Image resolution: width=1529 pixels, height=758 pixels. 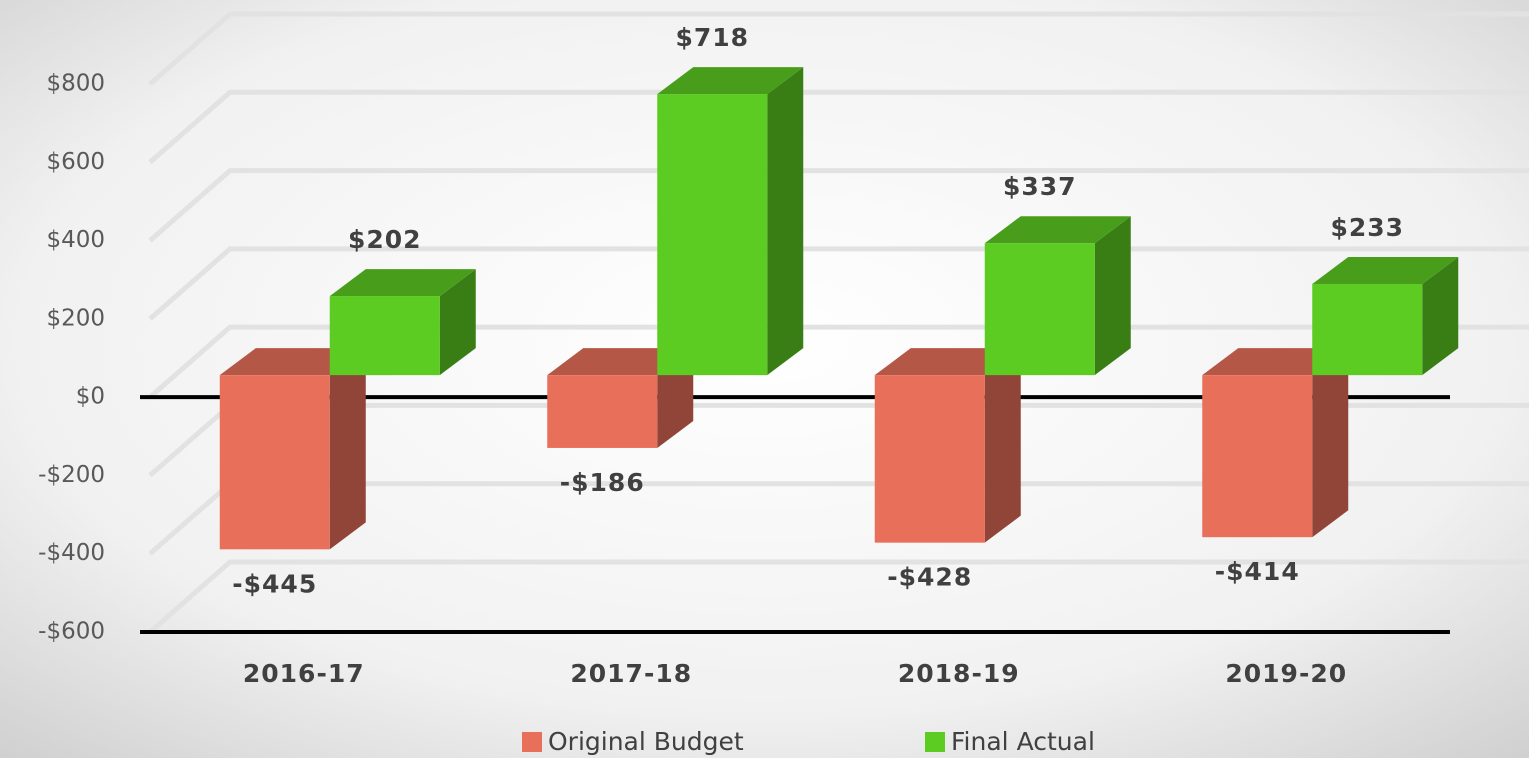 I want to click on value-label: -$414, so click(x=1257, y=571).